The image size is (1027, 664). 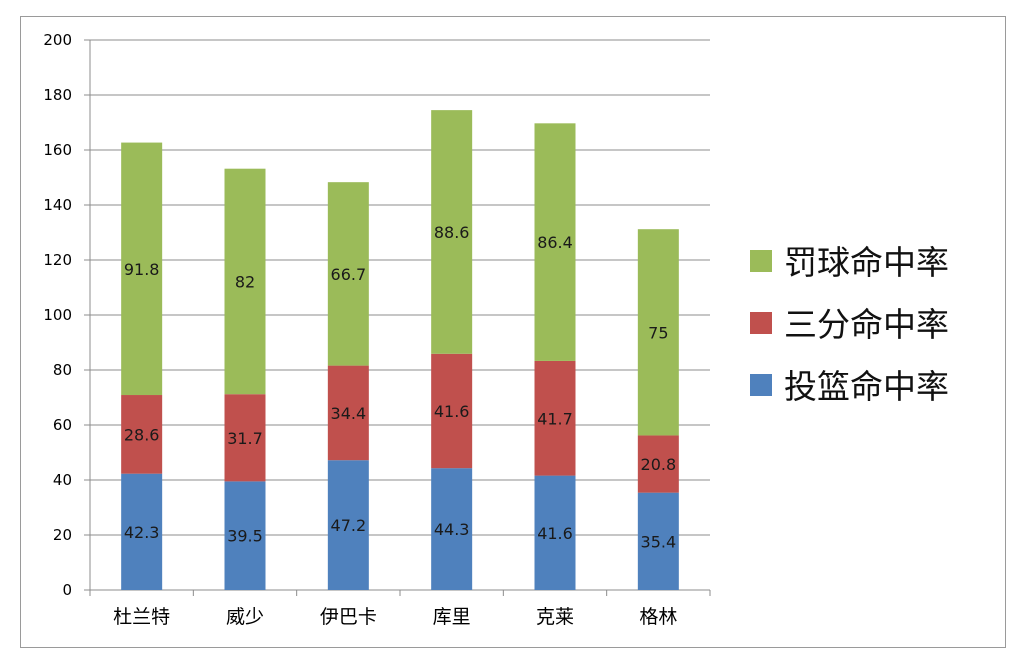 I want to click on legend-label-2: 罚球命中率, so click(x=866, y=262).